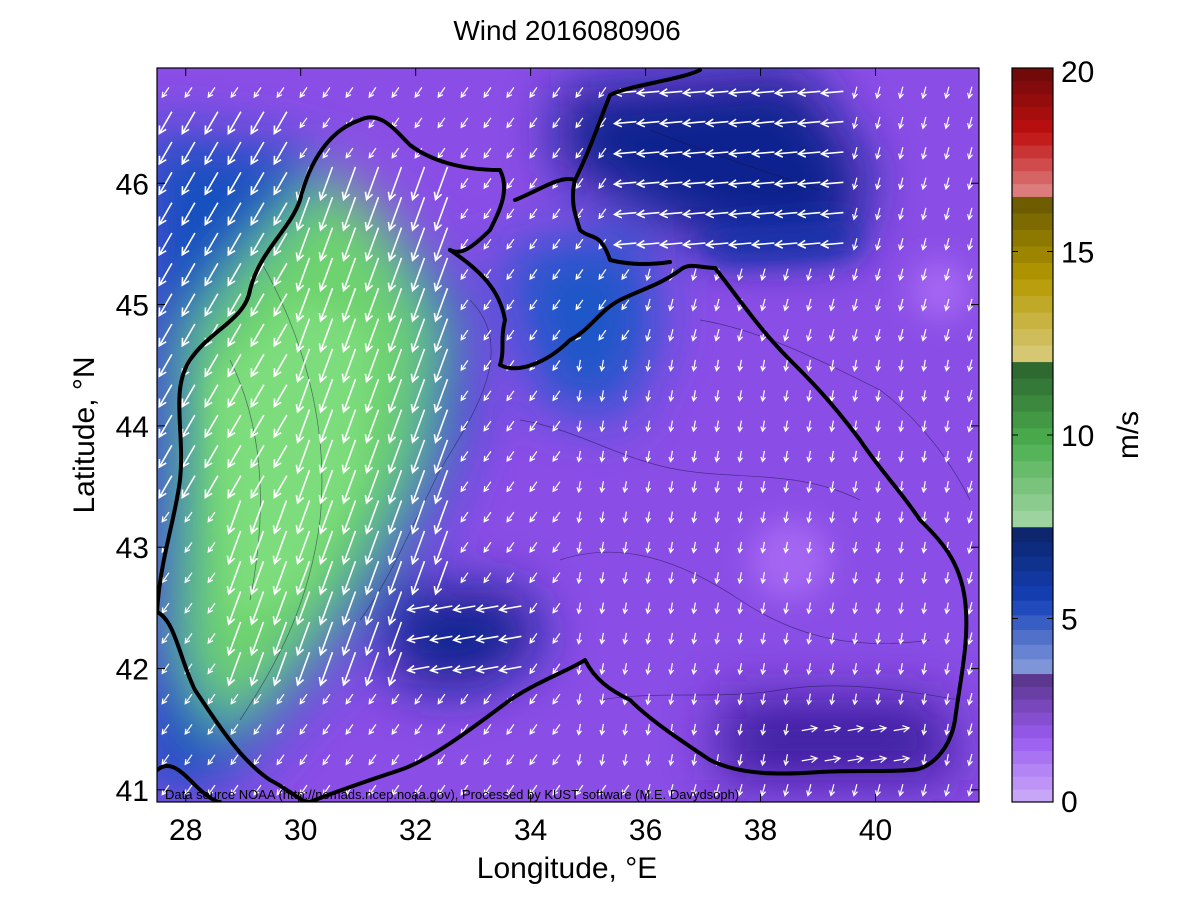  What do you see at coordinates (715, 160) in the screenshot?
I see `field-azov` at bounding box center [715, 160].